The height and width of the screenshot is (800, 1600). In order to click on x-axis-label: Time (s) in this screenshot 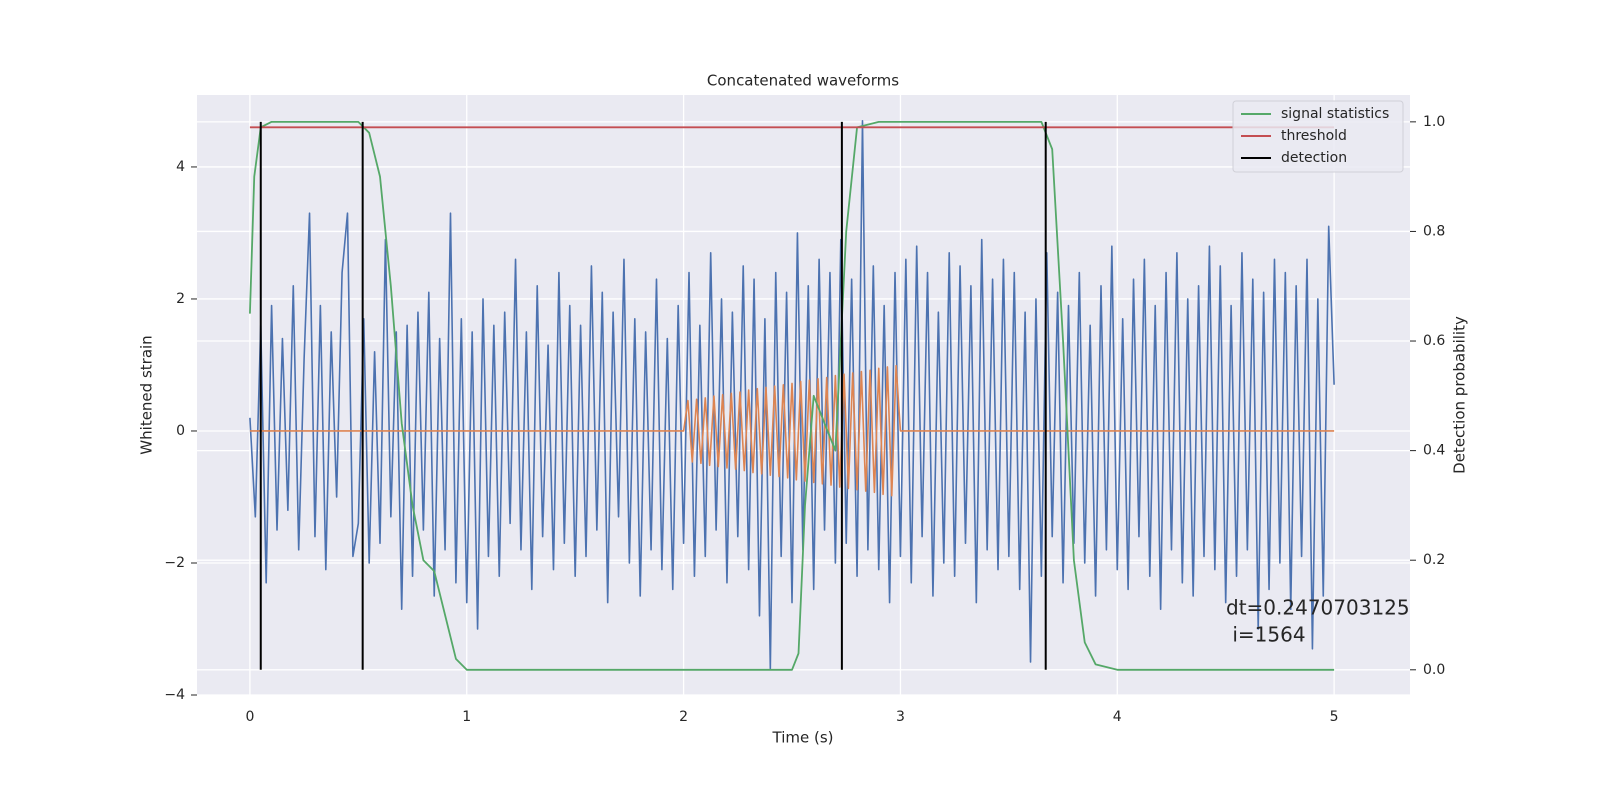, I will do `click(803, 738)`.